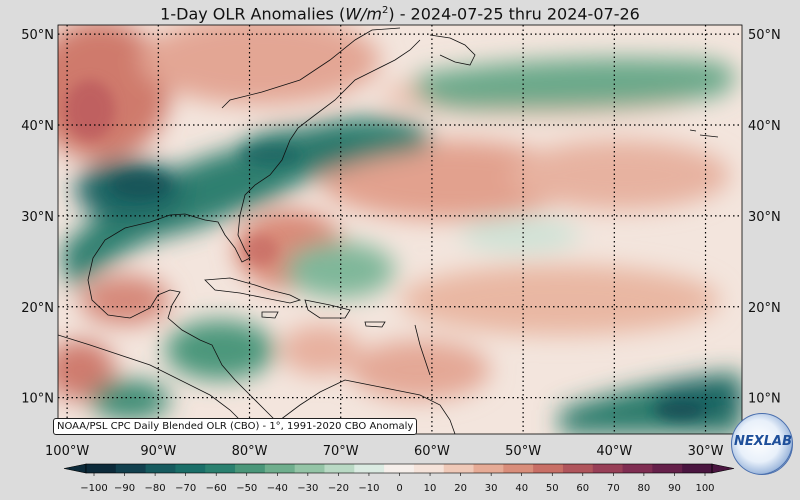  I want to click on lon-label: 60°W, so click(432, 451).